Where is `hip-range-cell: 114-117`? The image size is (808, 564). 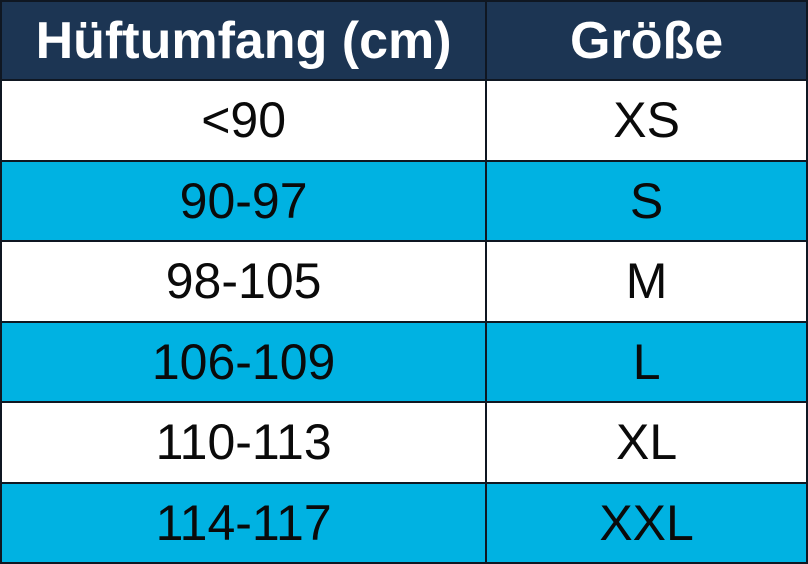 hip-range-cell: 114-117 is located at coordinates (244, 521).